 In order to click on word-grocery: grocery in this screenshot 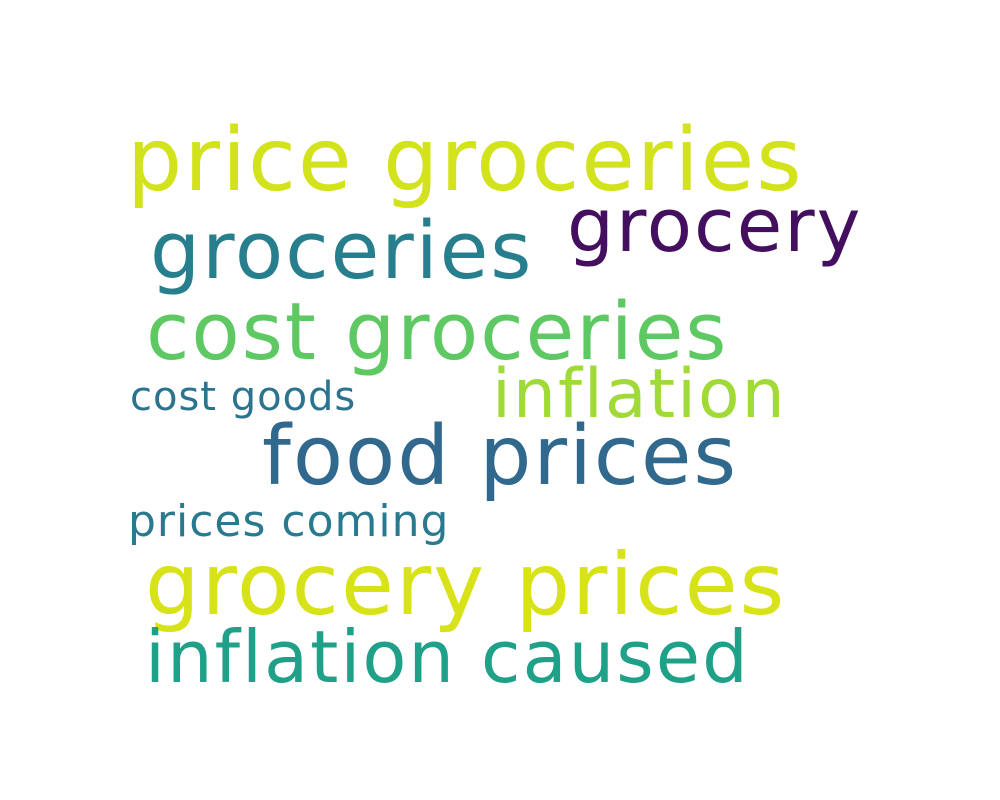, I will do `click(715, 226)`.